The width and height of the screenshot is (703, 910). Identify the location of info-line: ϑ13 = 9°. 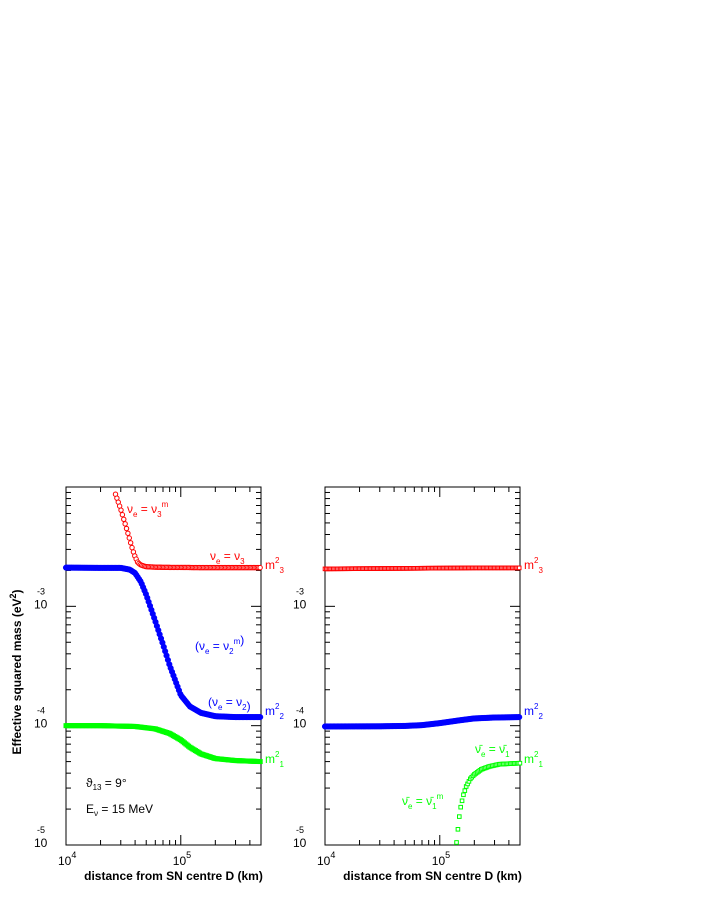
(106, 784).